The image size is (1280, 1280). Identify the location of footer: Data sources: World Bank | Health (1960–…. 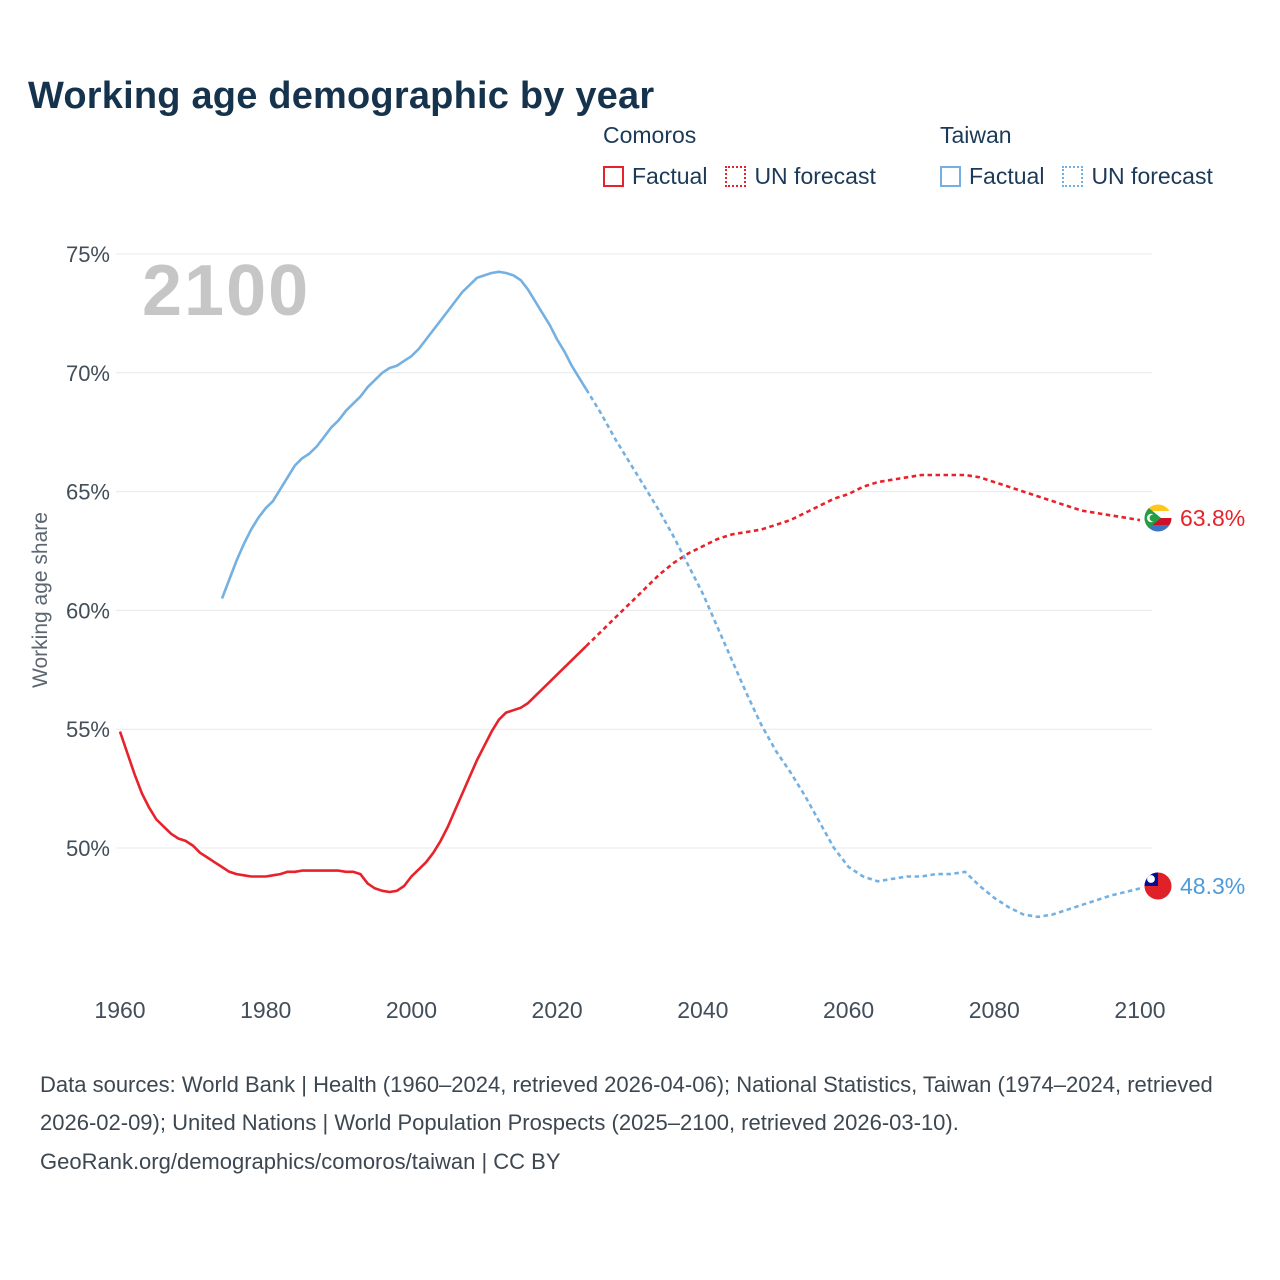
(646, 1123).